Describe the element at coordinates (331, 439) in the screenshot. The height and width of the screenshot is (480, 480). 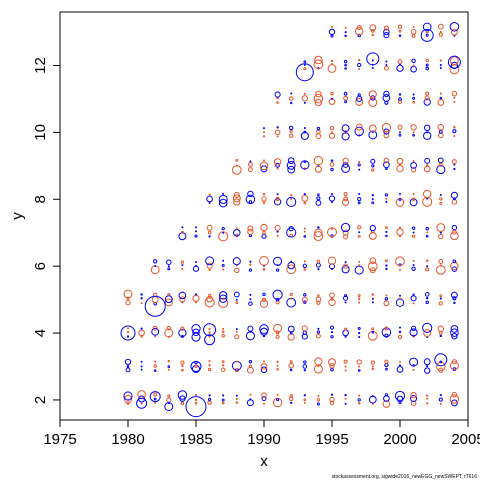
I see `x-tick-label: 1995` at that location.